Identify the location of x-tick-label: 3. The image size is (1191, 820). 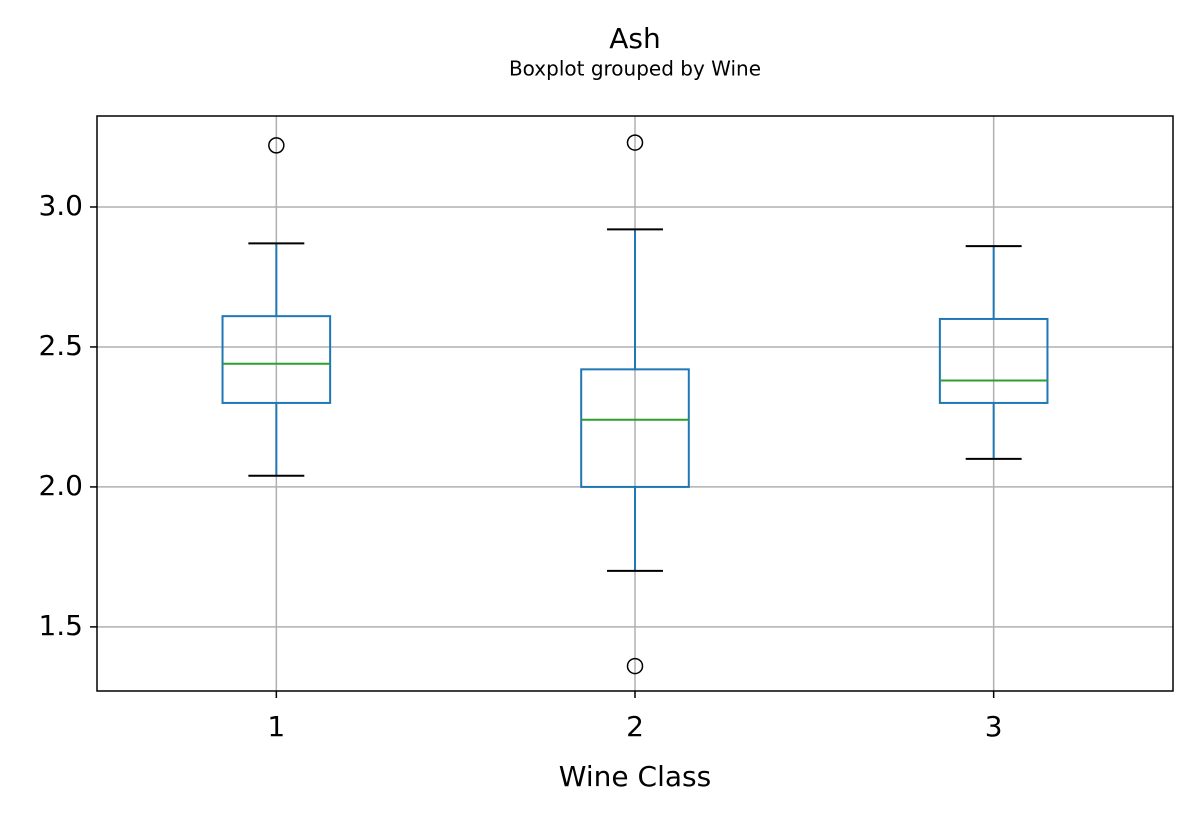
(994, 726).